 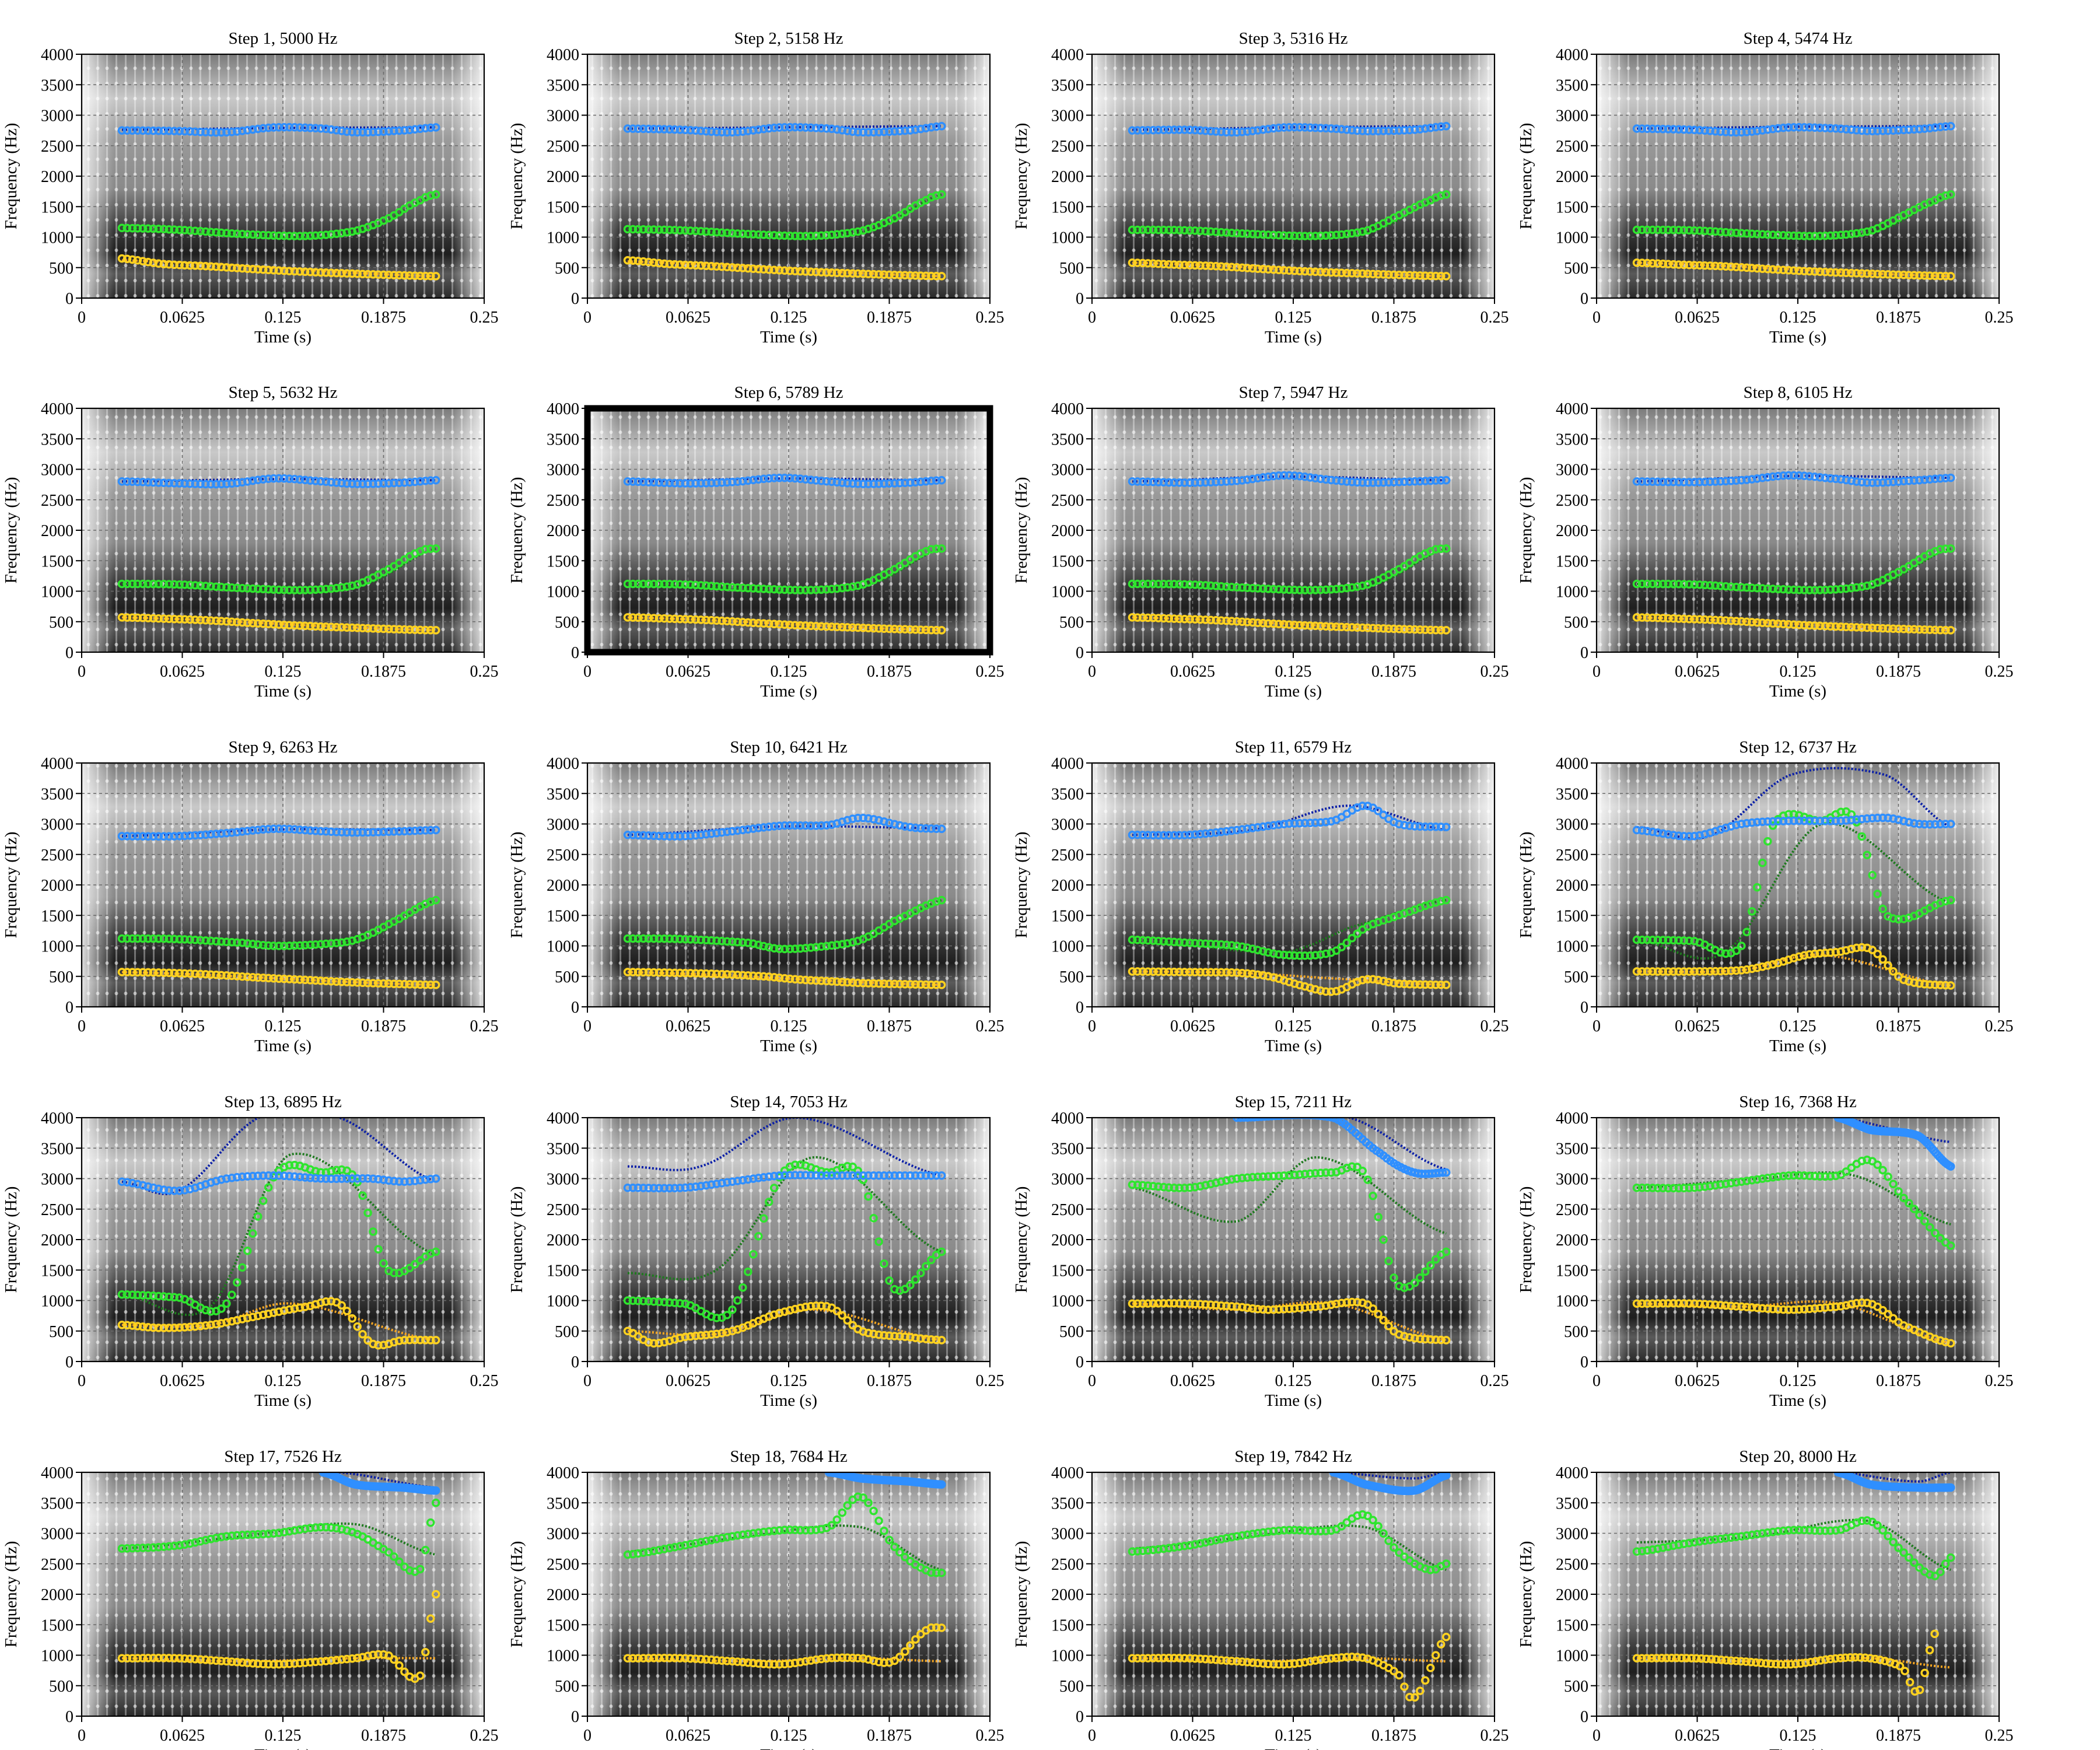 What do you see at coordinates (1798, 1026) in the screenshot?
I see `x-tick-label: 0.125` at bounding box center [1798, 1026].